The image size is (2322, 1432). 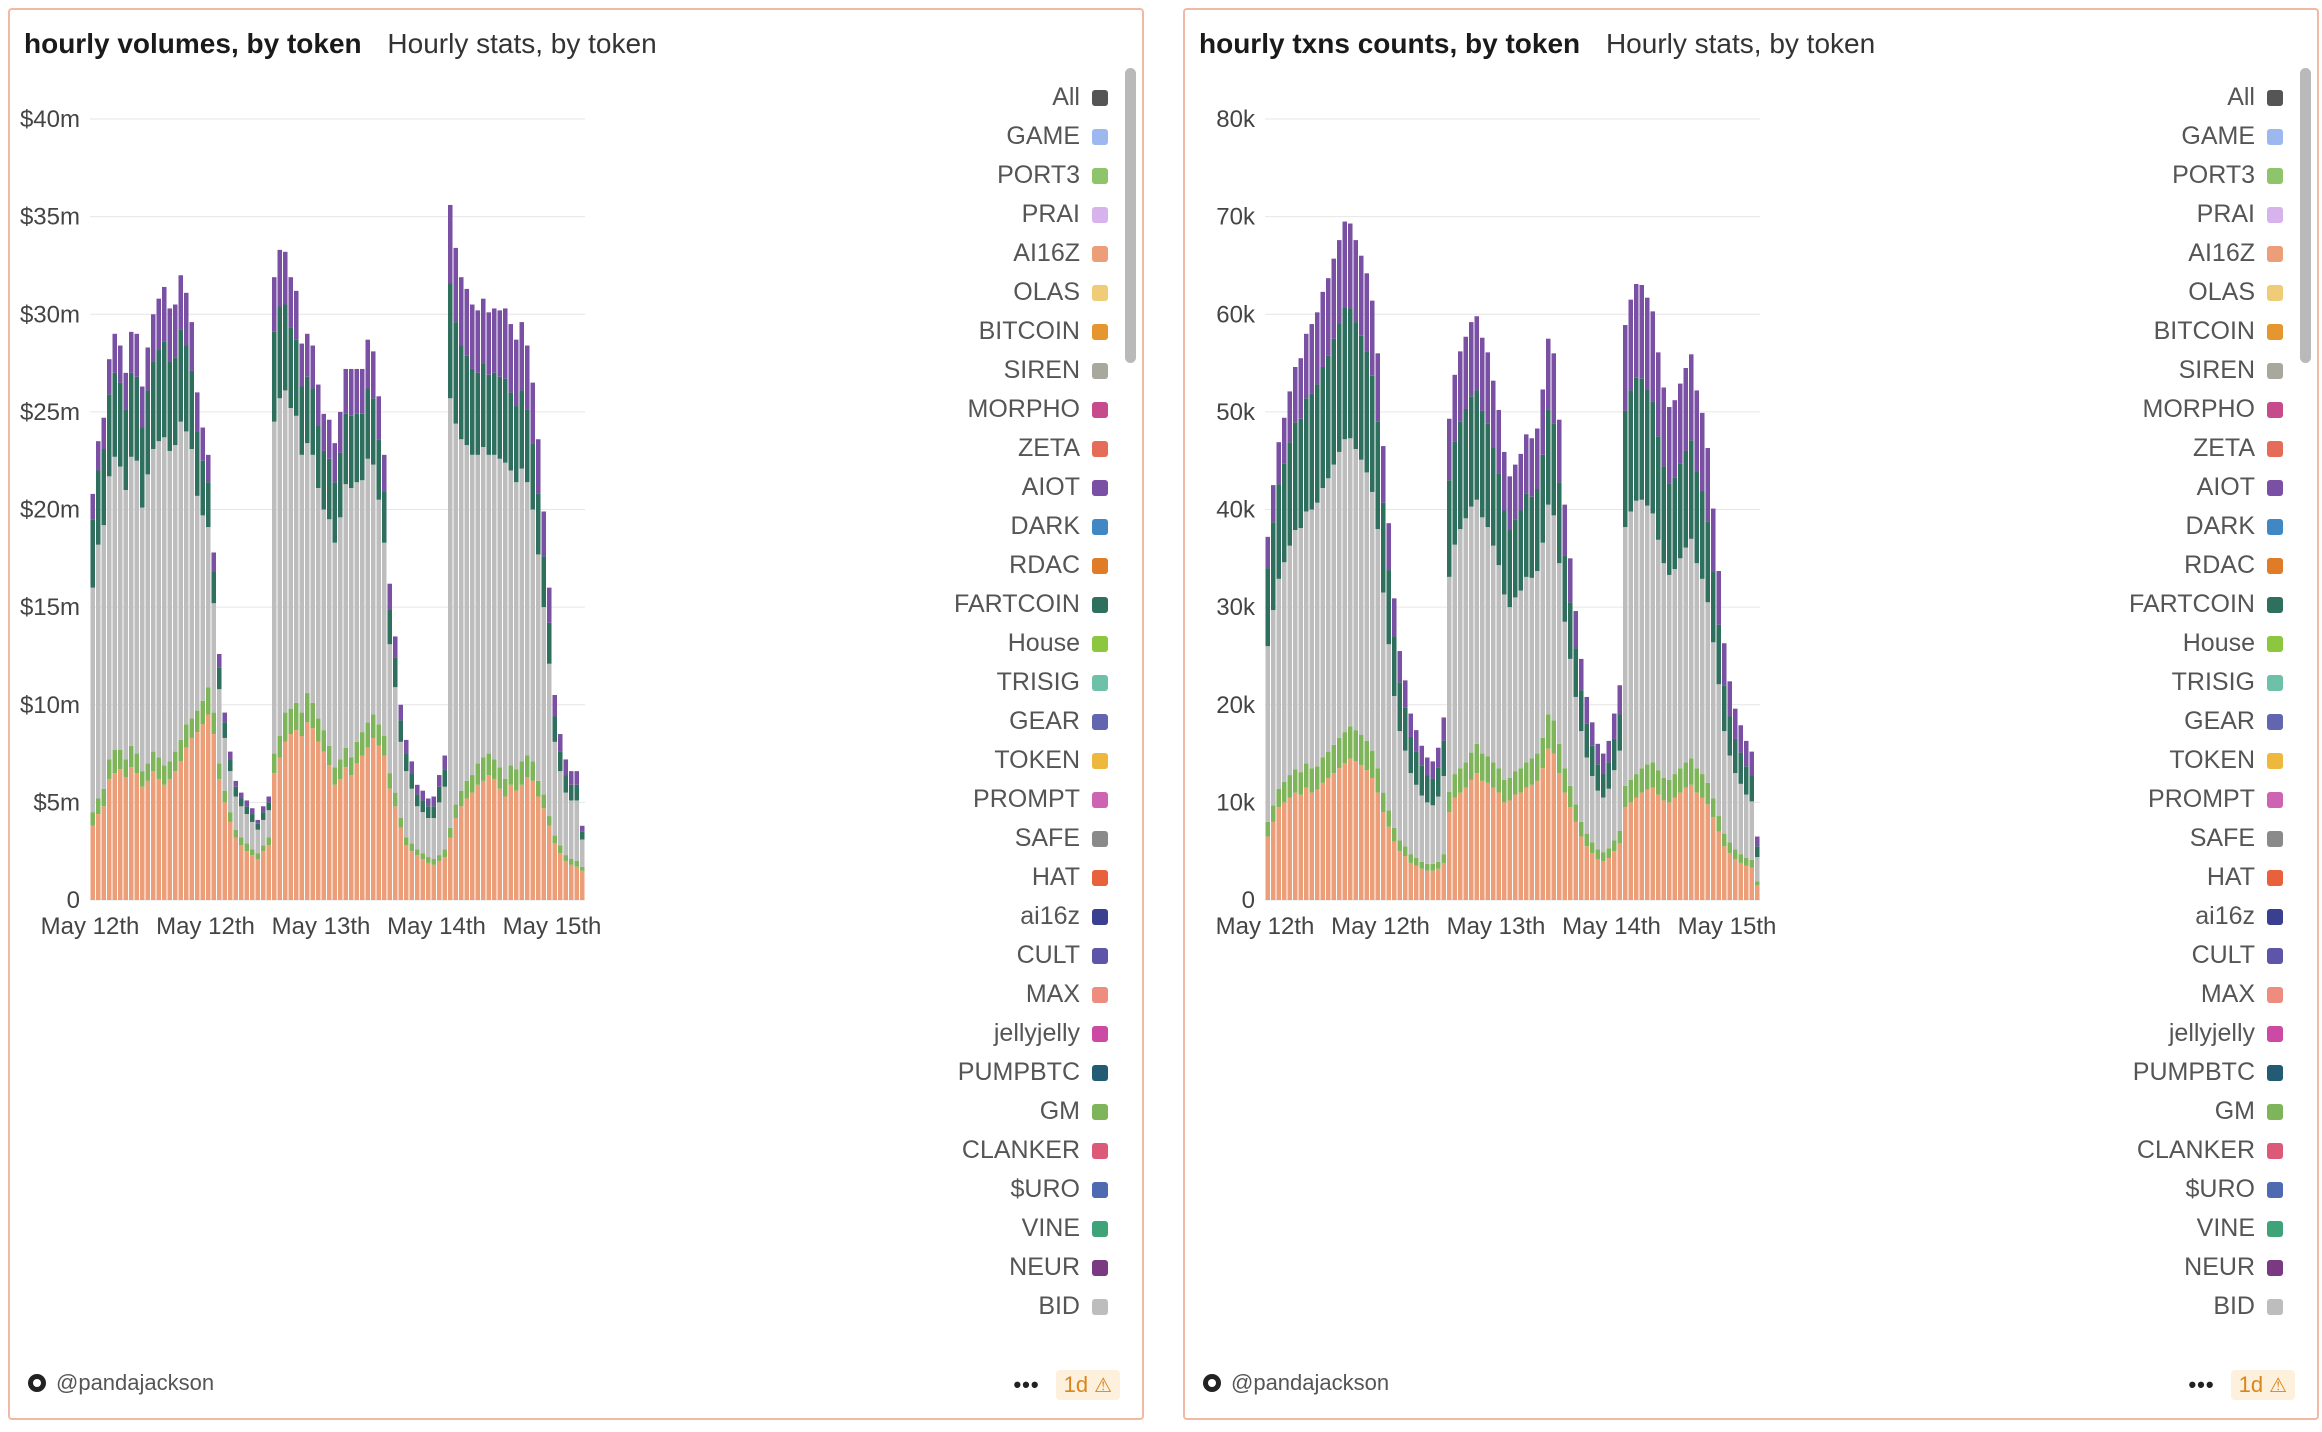 I want to click on legend-item: jellyjelly, so click(x=968, y=1033).